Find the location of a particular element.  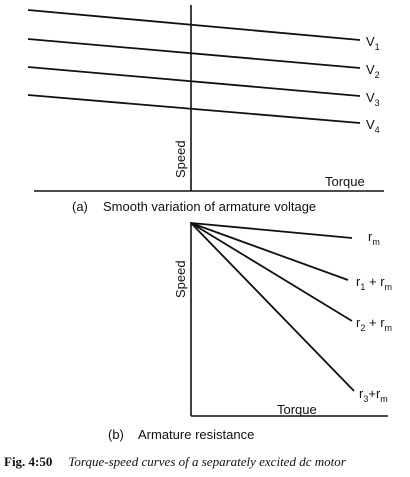

label-v3: V3 is located at coordinates (373, 99).